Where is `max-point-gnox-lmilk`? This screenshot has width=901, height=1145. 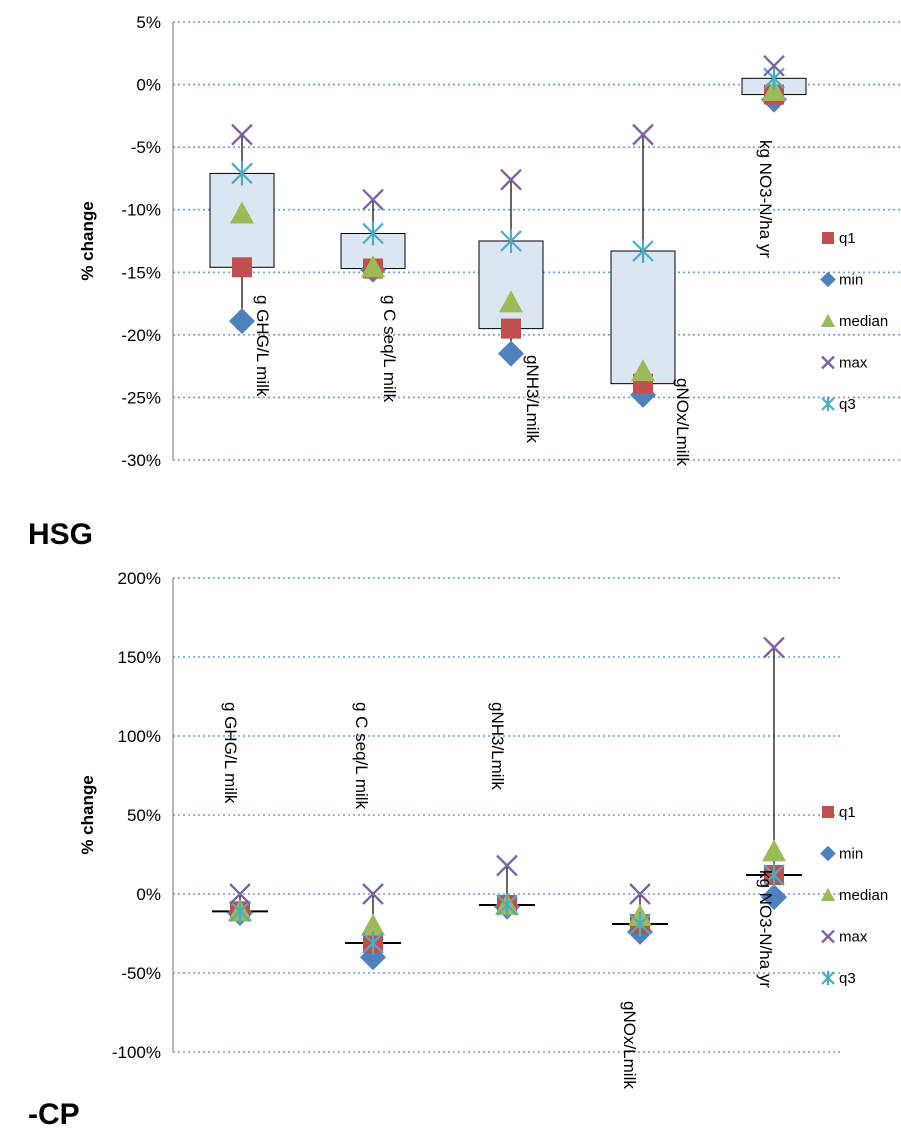 max-point-gnox-lmilk is located at coordinates (640, 894).